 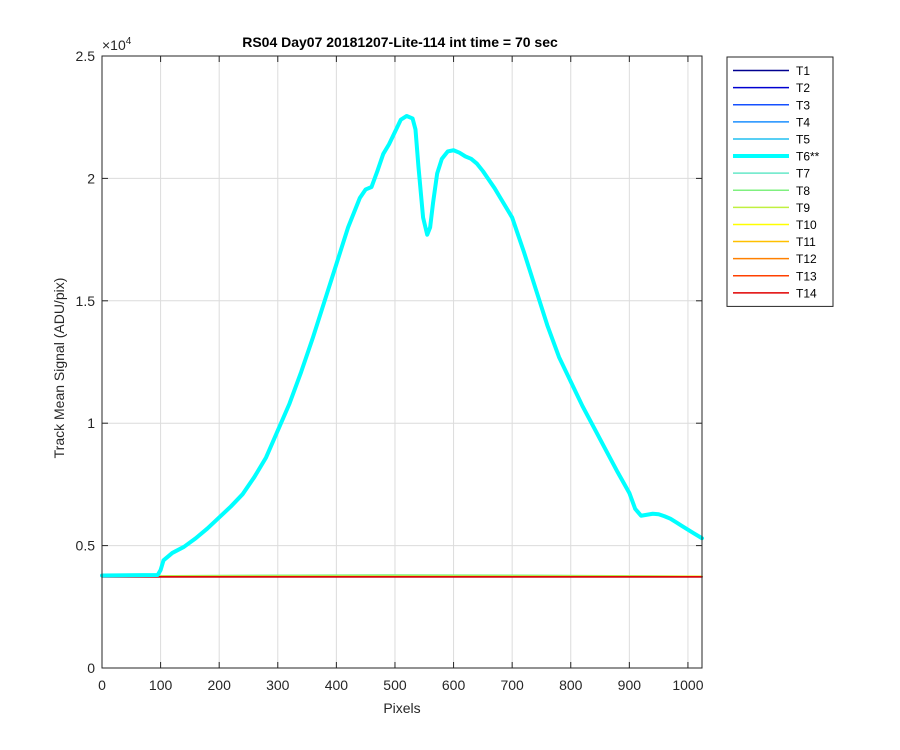 What do you see at coordinates (454, 685) in the screenshot?
I see `x-tick-label: 600` at bounding box center [454, 685].